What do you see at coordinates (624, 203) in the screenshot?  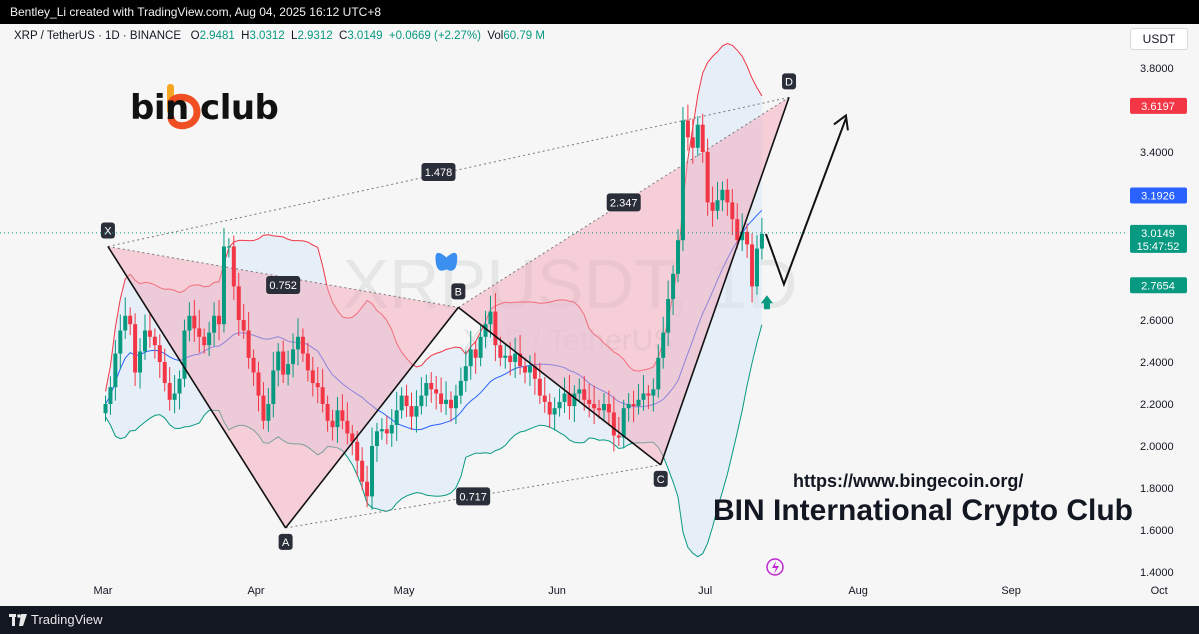 I see `ratio-label: 2.347` at bounding box center [624, 203].